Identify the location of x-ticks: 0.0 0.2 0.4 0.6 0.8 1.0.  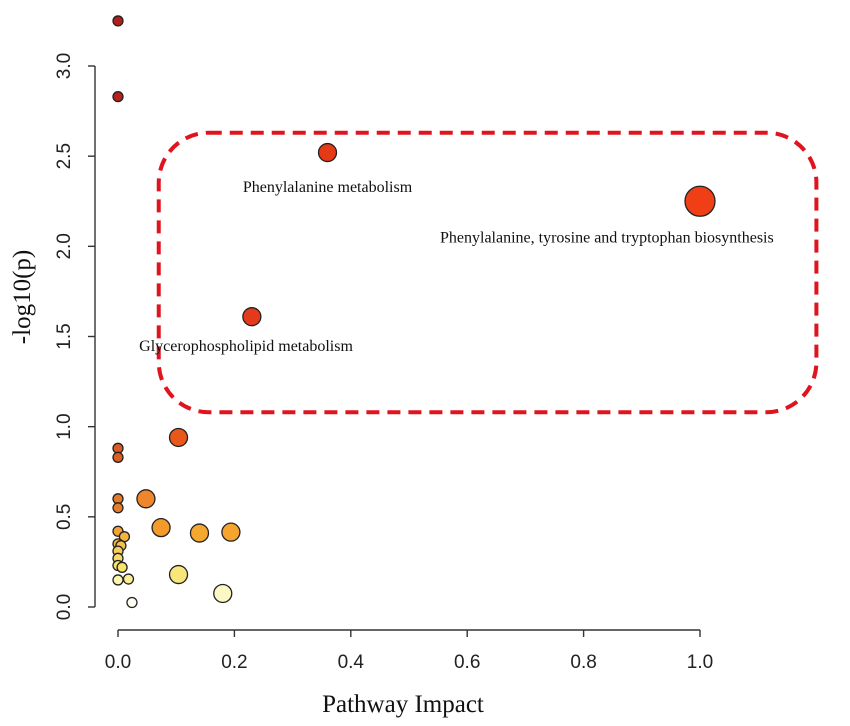
(409, 651).